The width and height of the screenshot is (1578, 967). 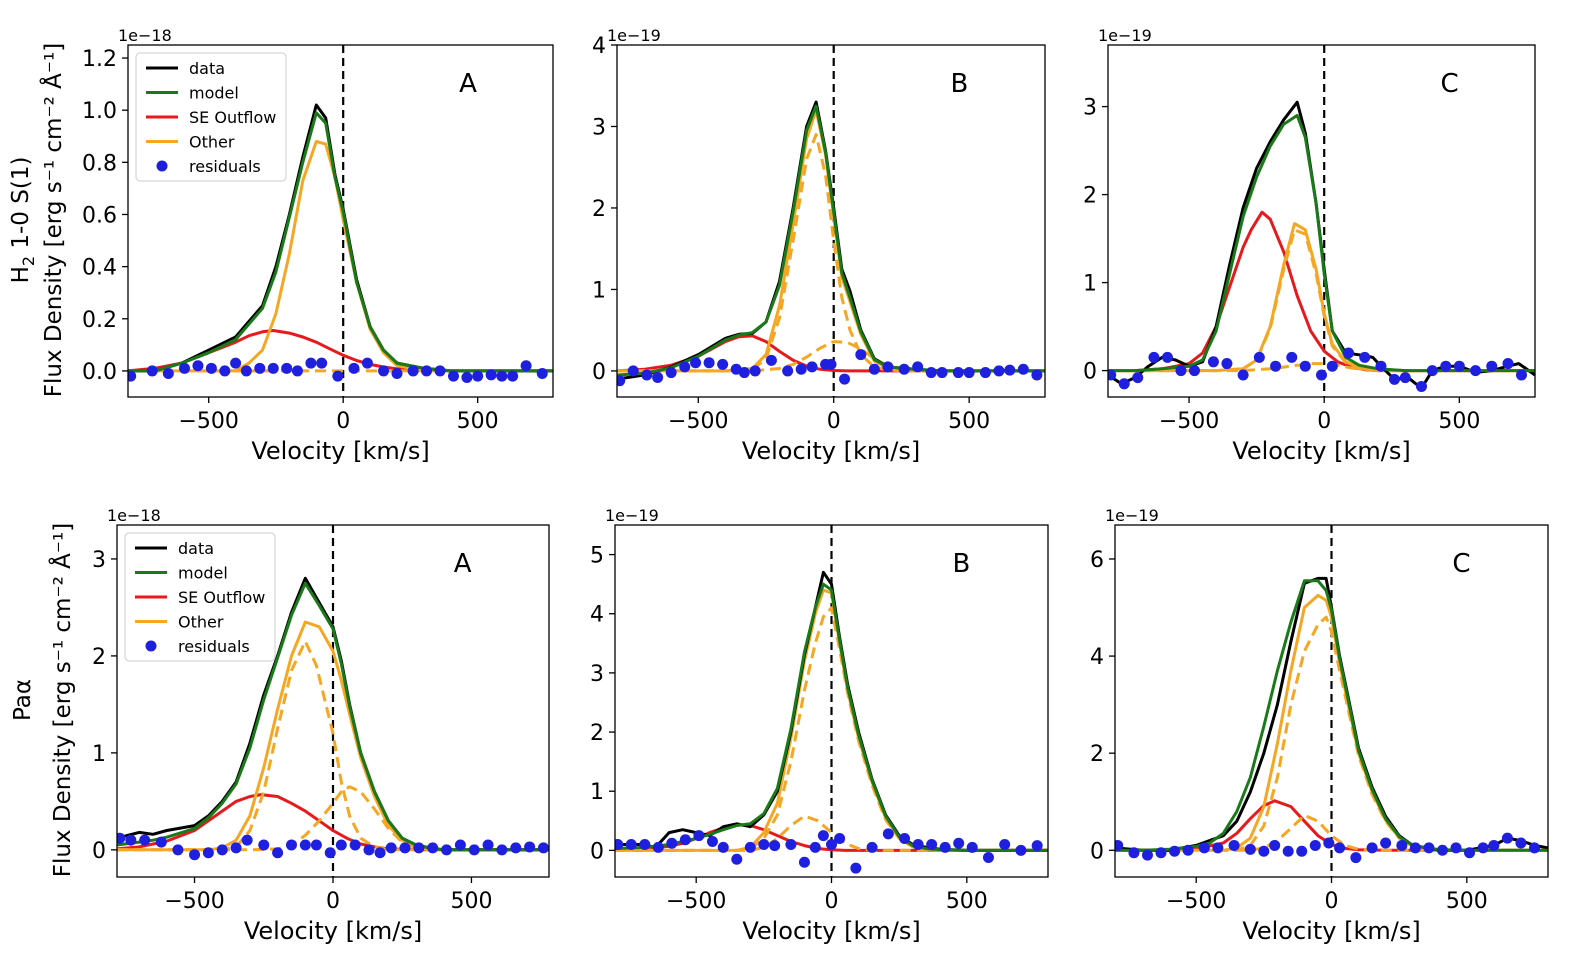 I want to click on y-tick-label: 0, so click(x=1090, y=372).